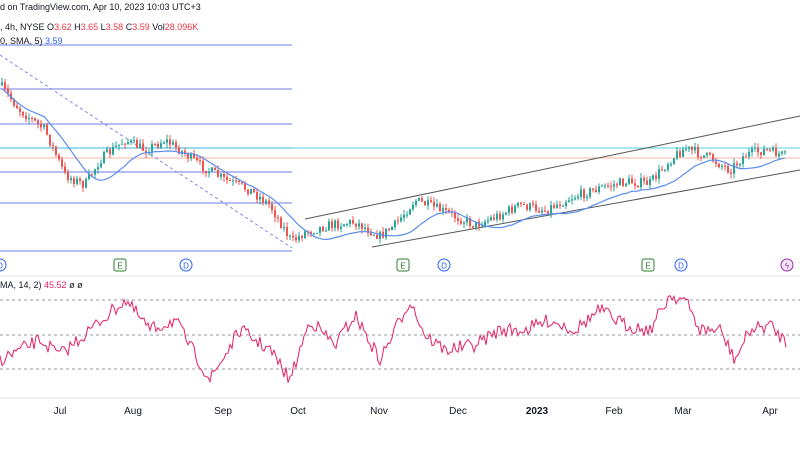 The width and height of the screenshot is (800, 450). What do you see at coordinates (552, 167) in the screenshot?
I see `channel-upper-line` at bounding box center [552, 167].